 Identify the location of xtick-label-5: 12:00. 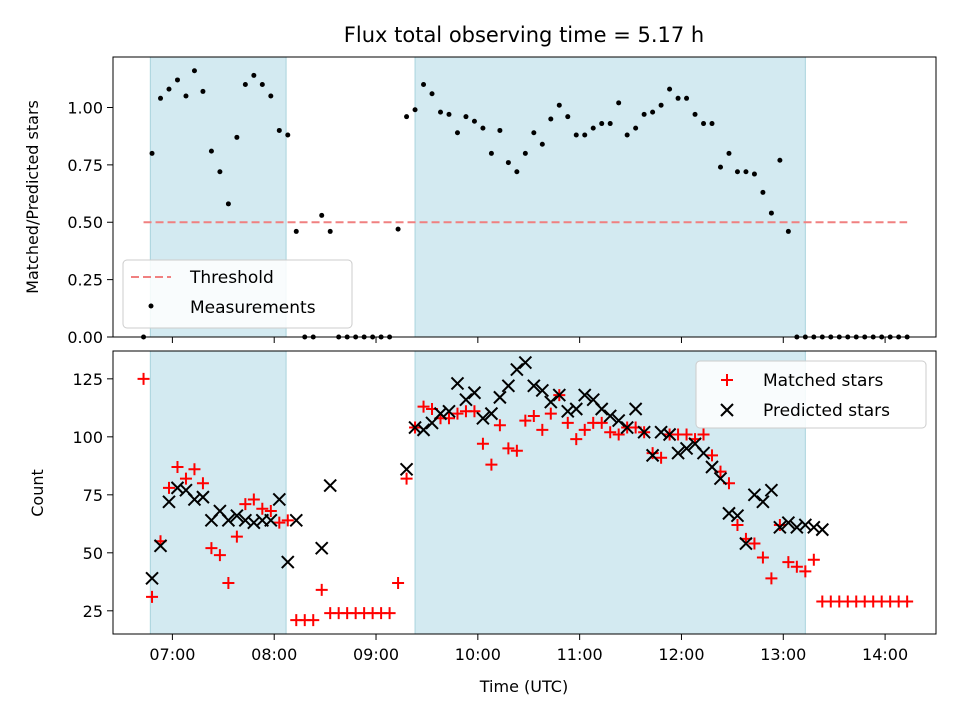
(681, 654).